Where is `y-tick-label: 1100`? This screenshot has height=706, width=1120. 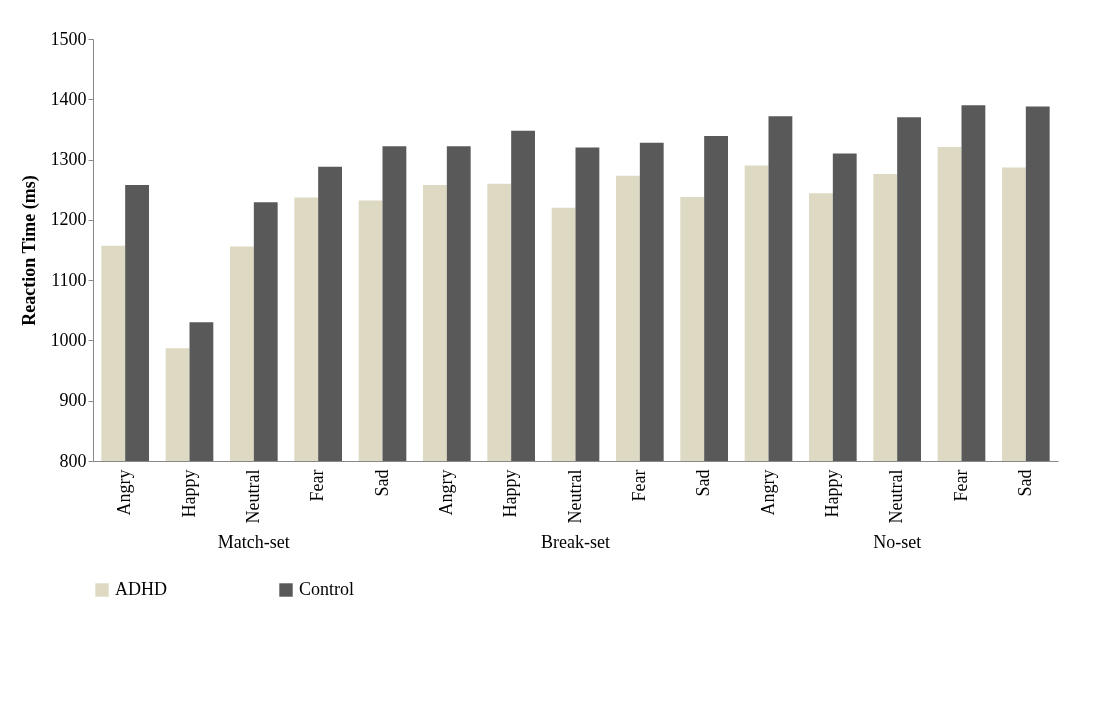
y-tick-label: 1100 is located at coordinates (69, 279).